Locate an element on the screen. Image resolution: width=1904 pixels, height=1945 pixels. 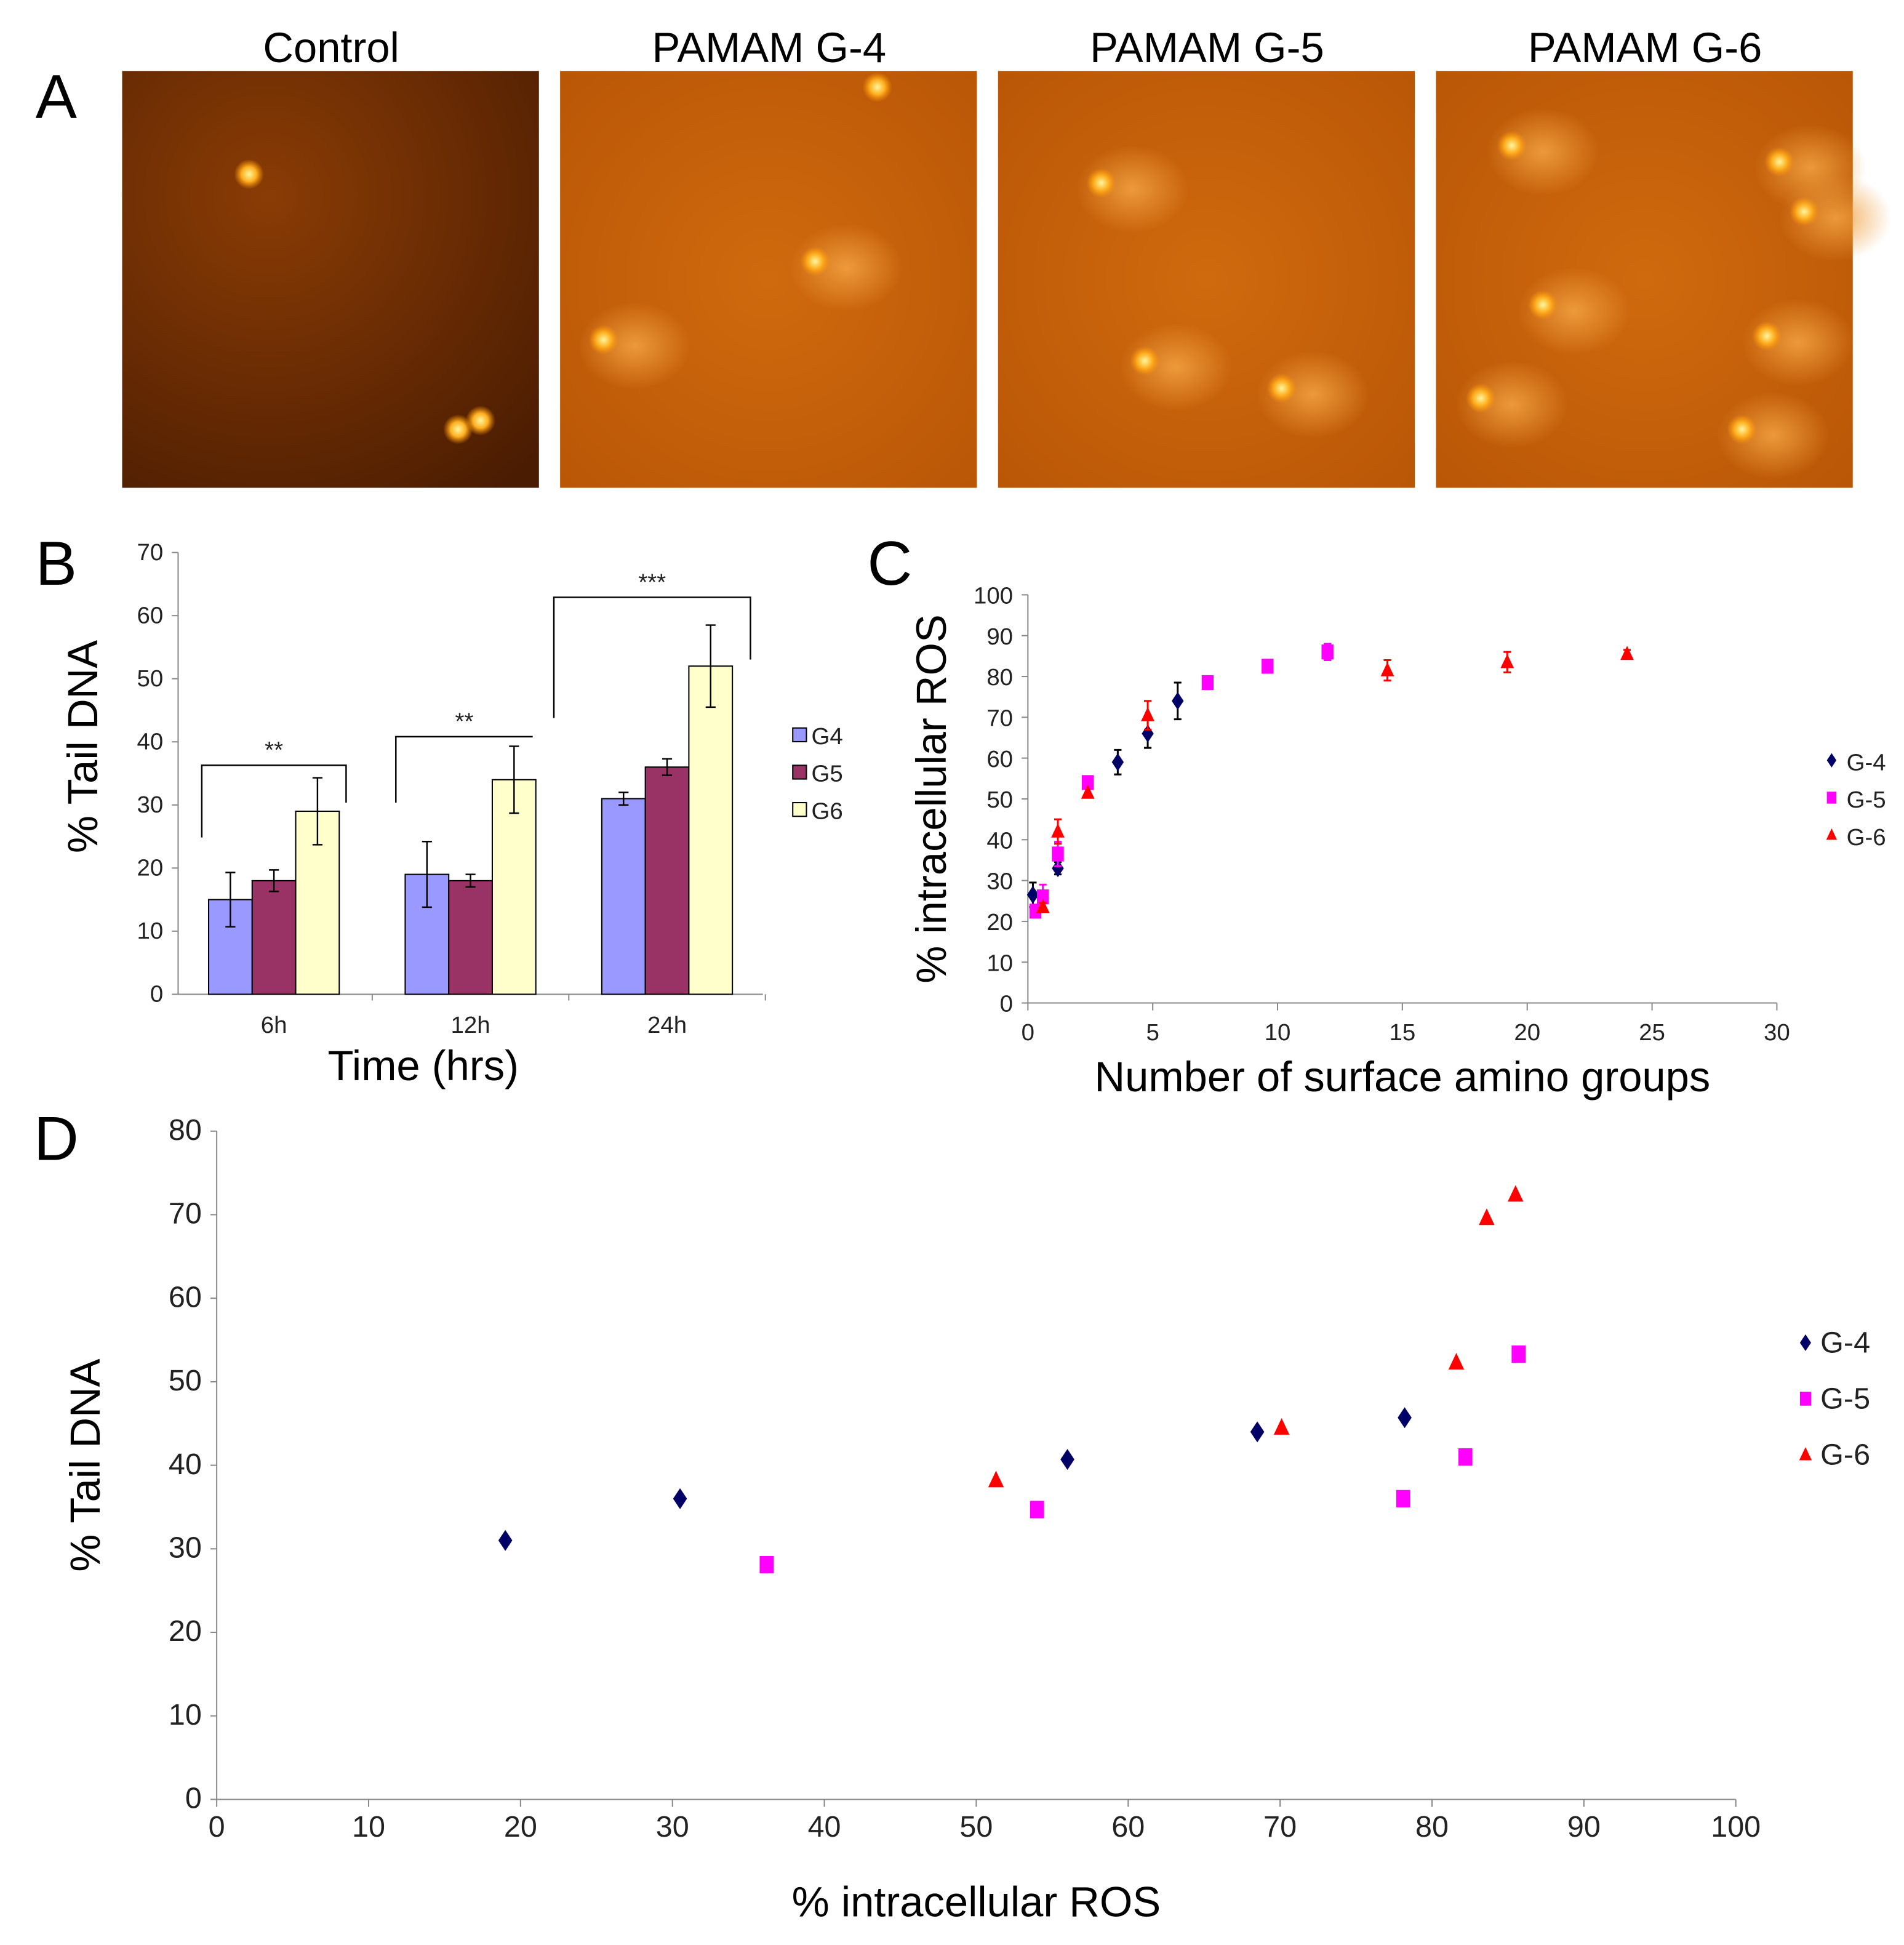
y-tick-label: 50 is located at coordinates (999, 800).